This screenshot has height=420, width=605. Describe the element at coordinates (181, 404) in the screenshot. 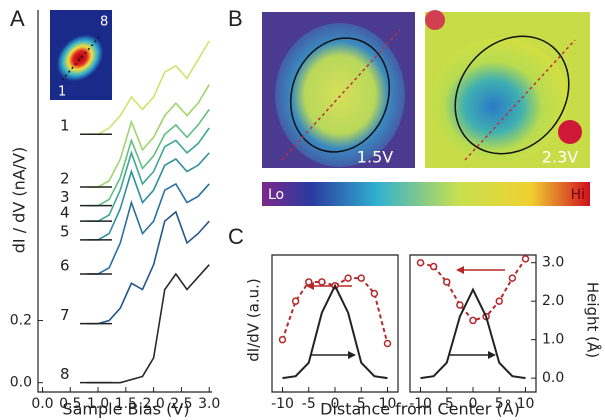

I see `x-tick-label: 2.5` at that location.